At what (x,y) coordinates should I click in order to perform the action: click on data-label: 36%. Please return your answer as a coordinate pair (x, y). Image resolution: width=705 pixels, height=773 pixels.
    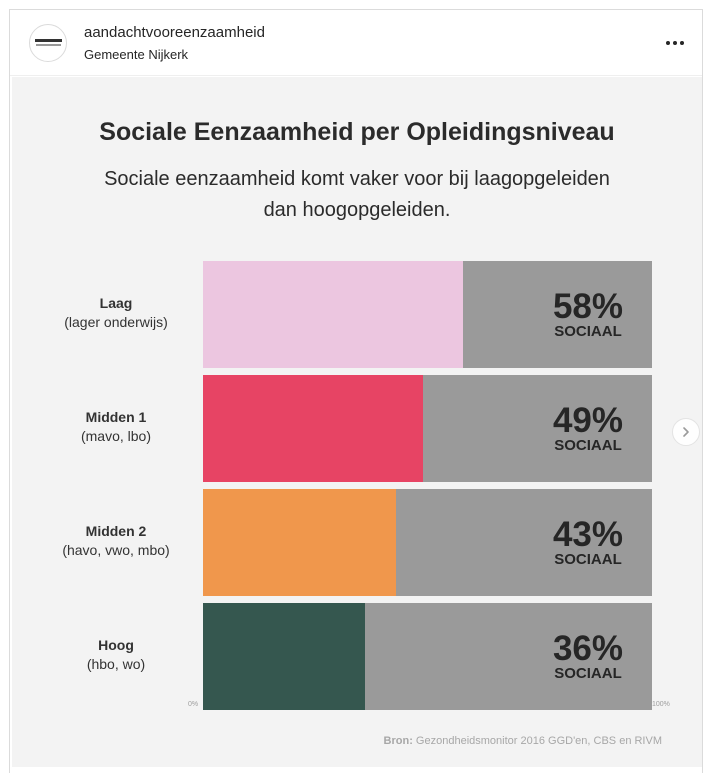
    Looking at the image, I should click on (588, 648).